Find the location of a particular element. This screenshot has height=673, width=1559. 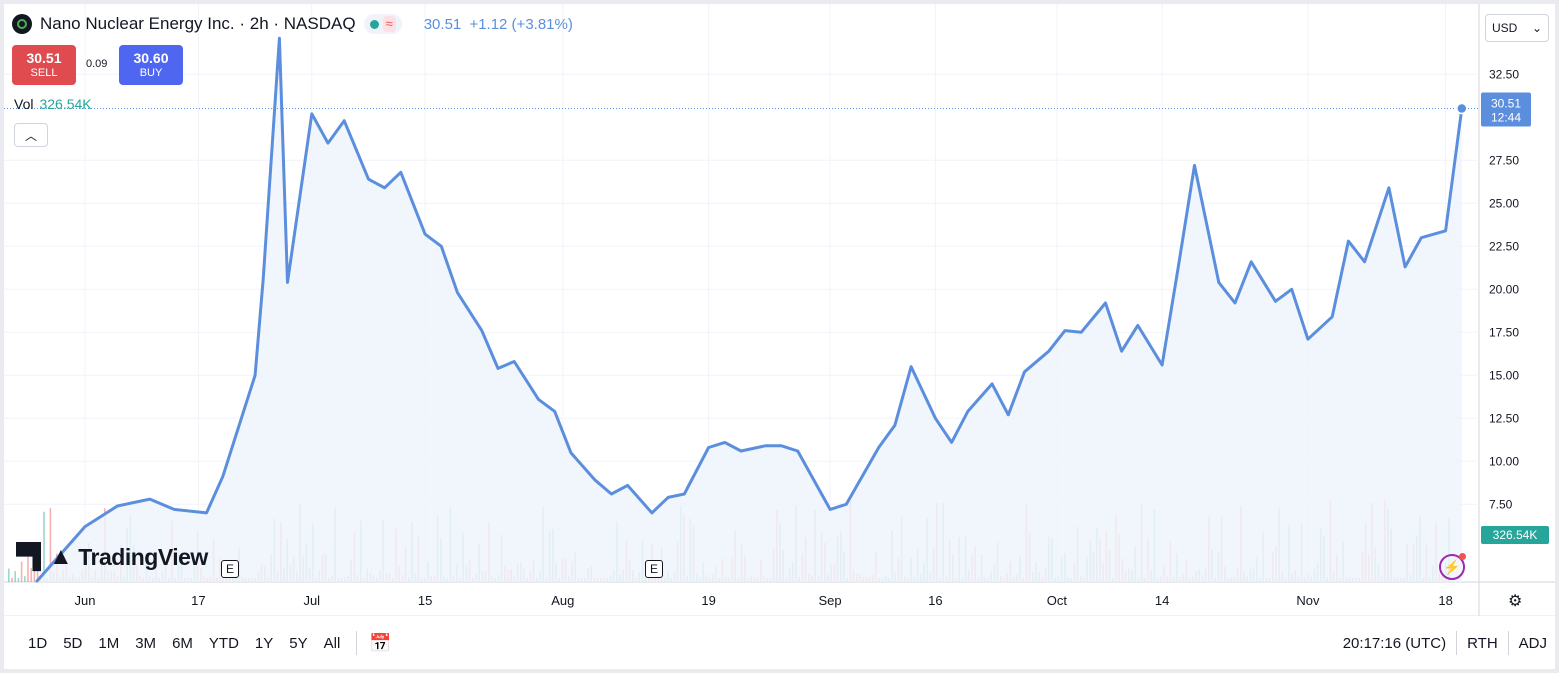

sell-price: 30.51 is located at coordinates (44, 58).